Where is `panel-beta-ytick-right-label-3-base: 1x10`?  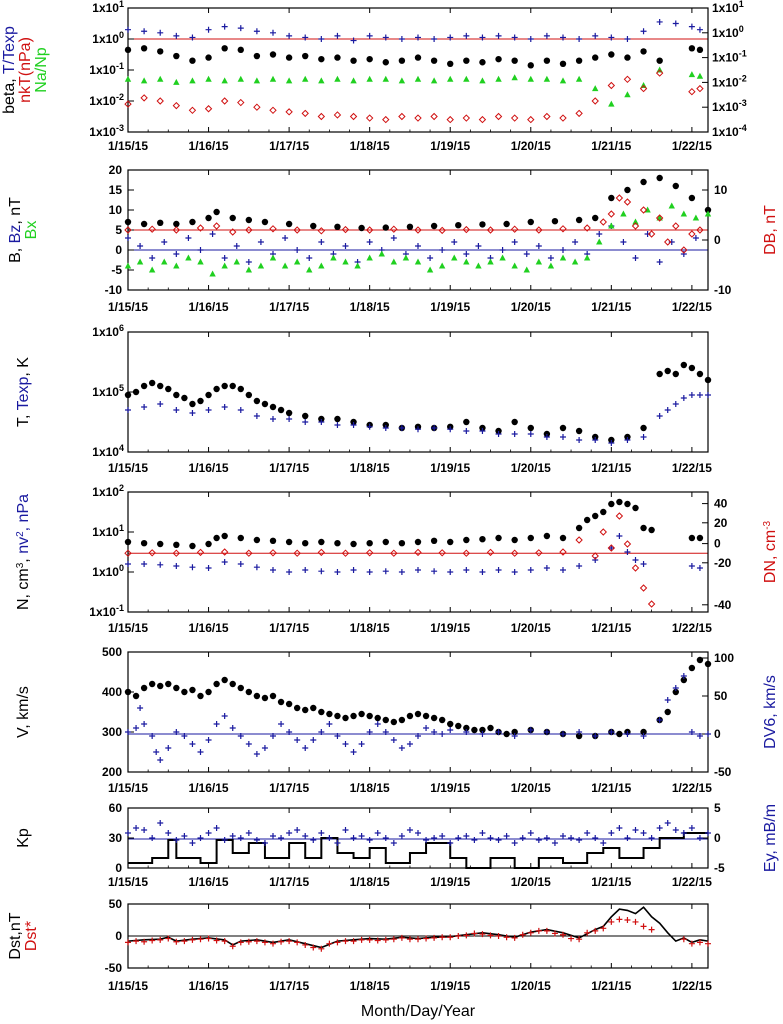 panel-beta-ytick-right-label-3-base: 1x10 is located at coordinates (725, 82).